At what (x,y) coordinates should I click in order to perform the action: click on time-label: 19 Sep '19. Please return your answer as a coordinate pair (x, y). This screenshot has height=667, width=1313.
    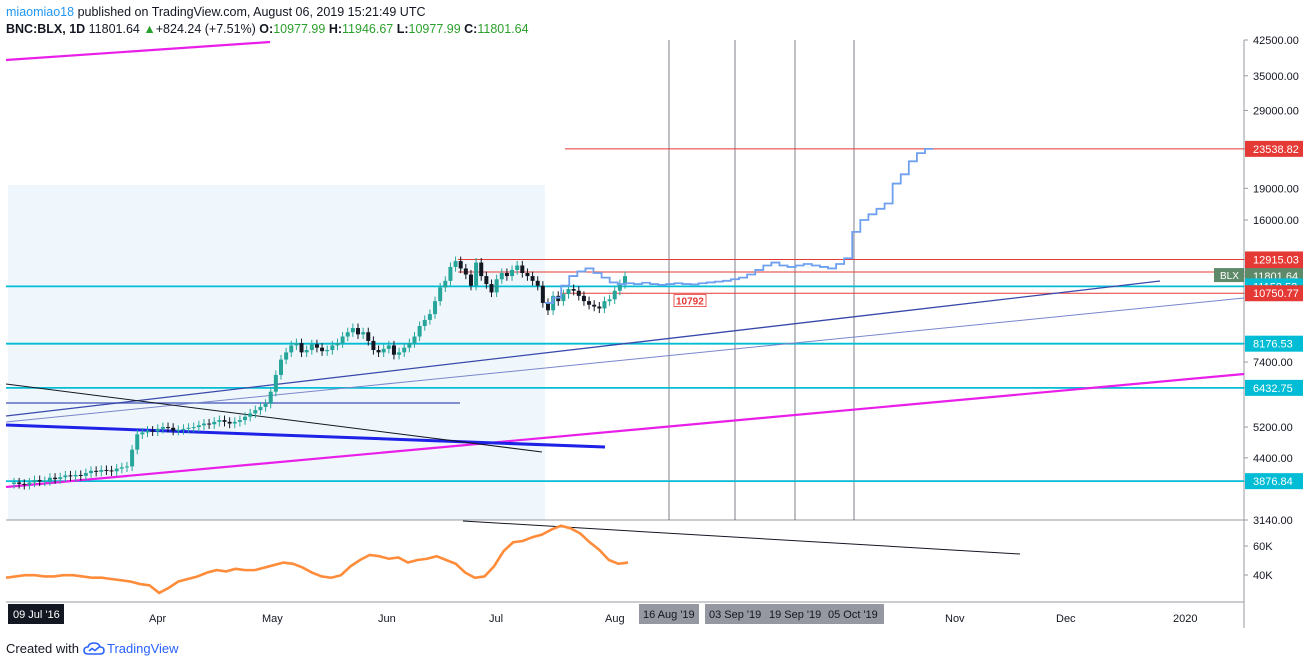
    Looking at the image, I should click on (795, 615).